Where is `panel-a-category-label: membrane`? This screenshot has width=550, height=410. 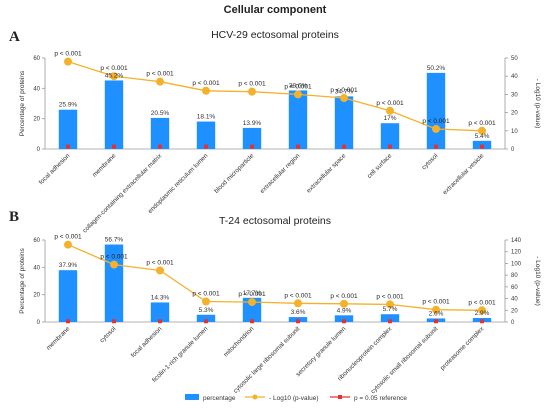
panel-a-category-label: membrane is located at coordinates (104, 165).